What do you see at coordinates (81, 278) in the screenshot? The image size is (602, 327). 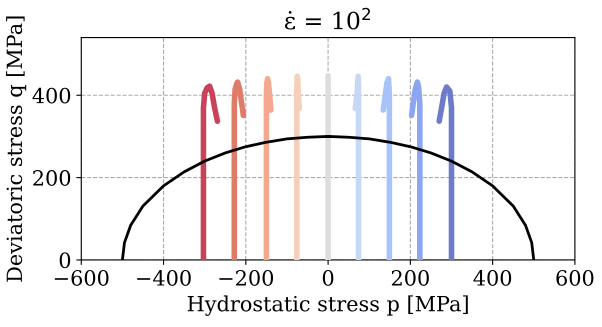 I see `x-tick-label: −600` at bounding box center [81, 278].